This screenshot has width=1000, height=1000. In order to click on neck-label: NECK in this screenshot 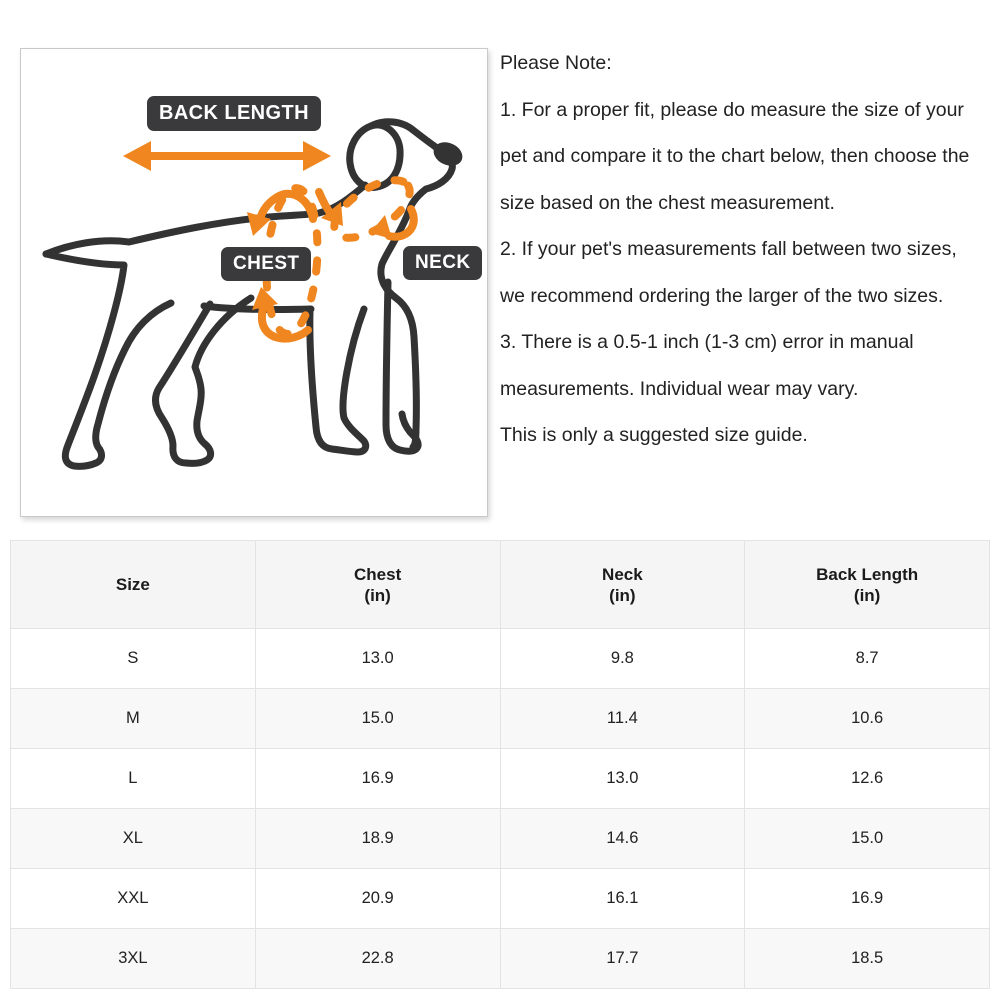, I will do `click(443, 263)`.